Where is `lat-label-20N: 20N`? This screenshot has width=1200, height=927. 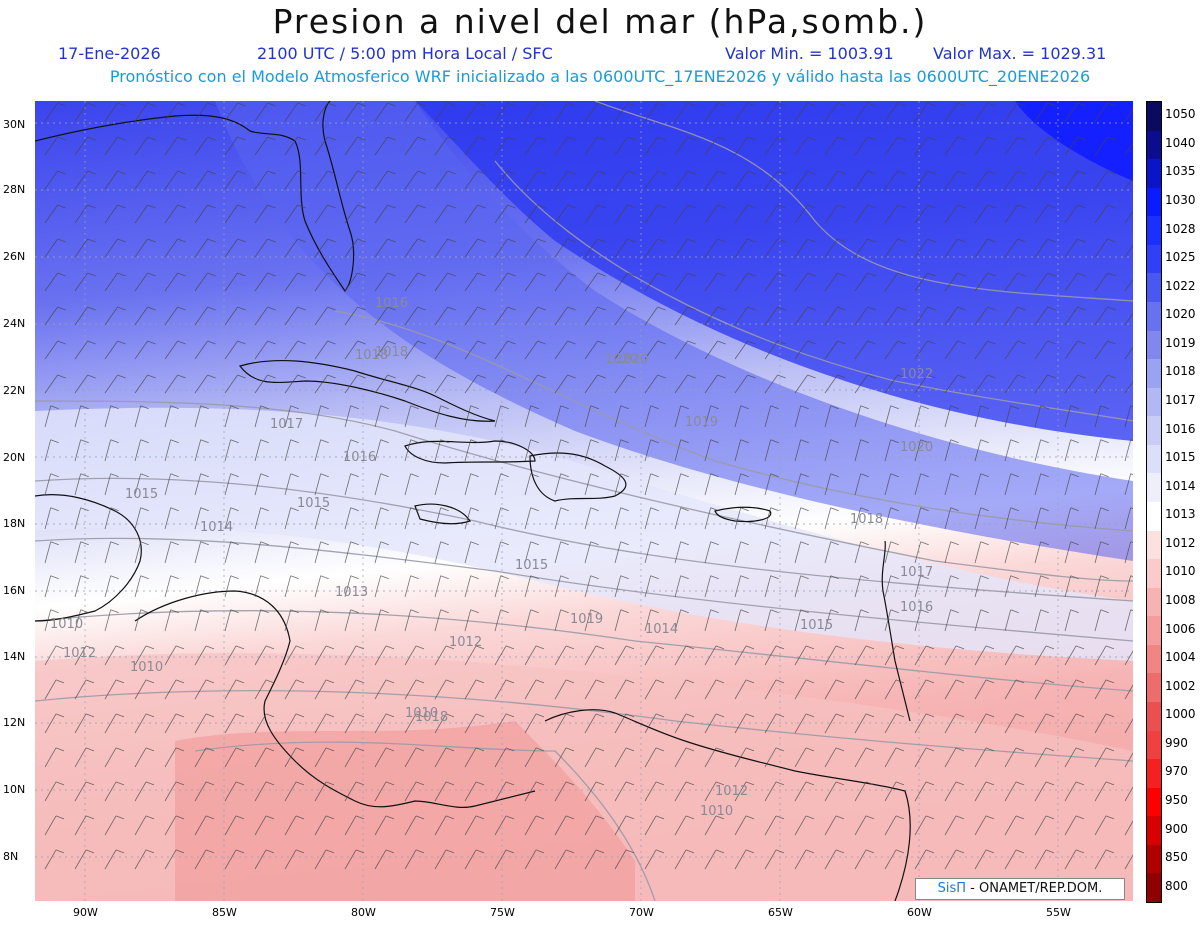 lat-label-20N: 20N is located at coordinates (14, 457).